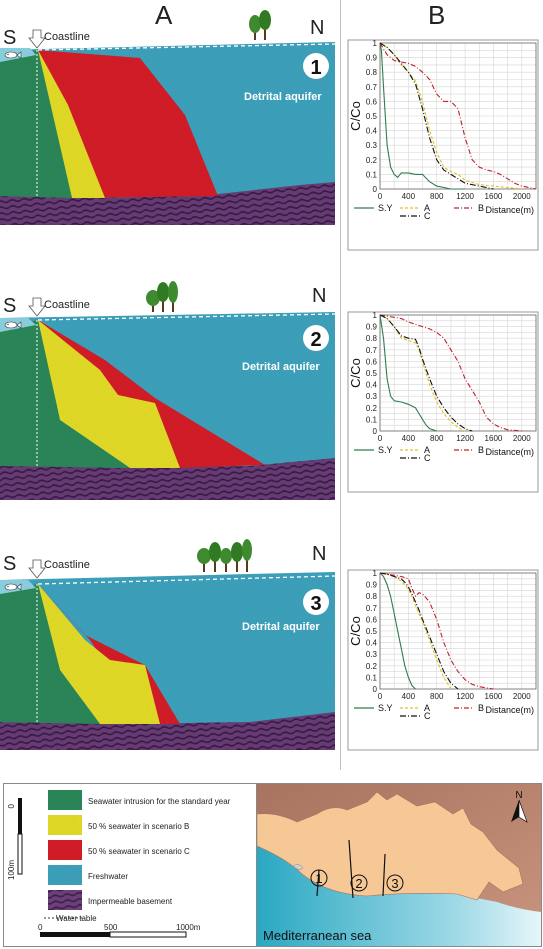  What do you see at coordinates (65, 825) in the screenshot?
I see `legend-swatch-scenario-b` at bounding box center [65, 825].